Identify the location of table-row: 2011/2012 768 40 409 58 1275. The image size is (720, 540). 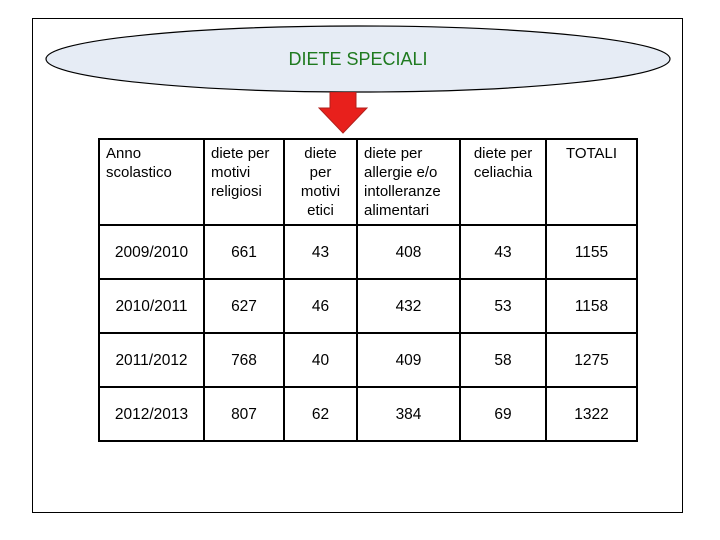
(368, 360).